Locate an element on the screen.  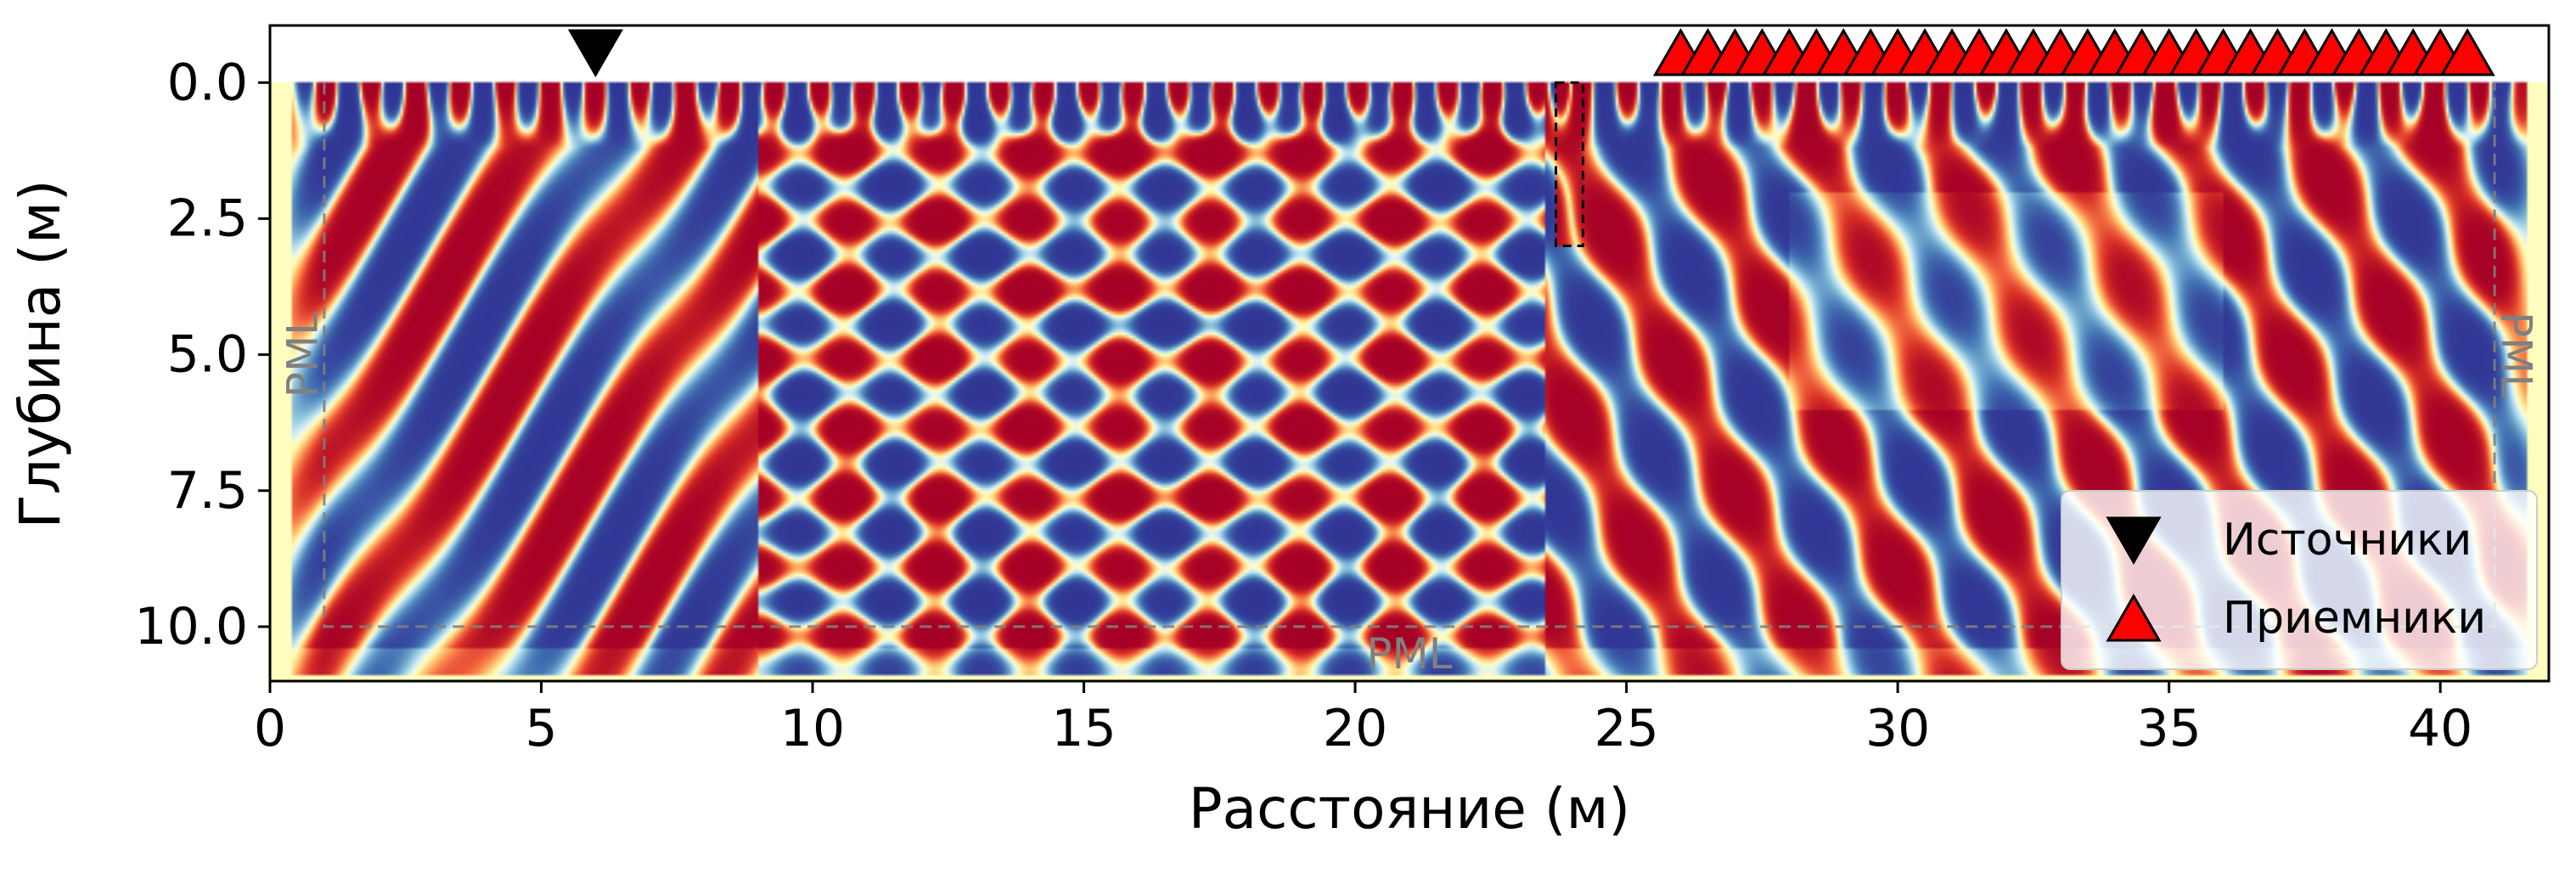
x-tick-label-6: 30 is located at coordinates (1897, 728).